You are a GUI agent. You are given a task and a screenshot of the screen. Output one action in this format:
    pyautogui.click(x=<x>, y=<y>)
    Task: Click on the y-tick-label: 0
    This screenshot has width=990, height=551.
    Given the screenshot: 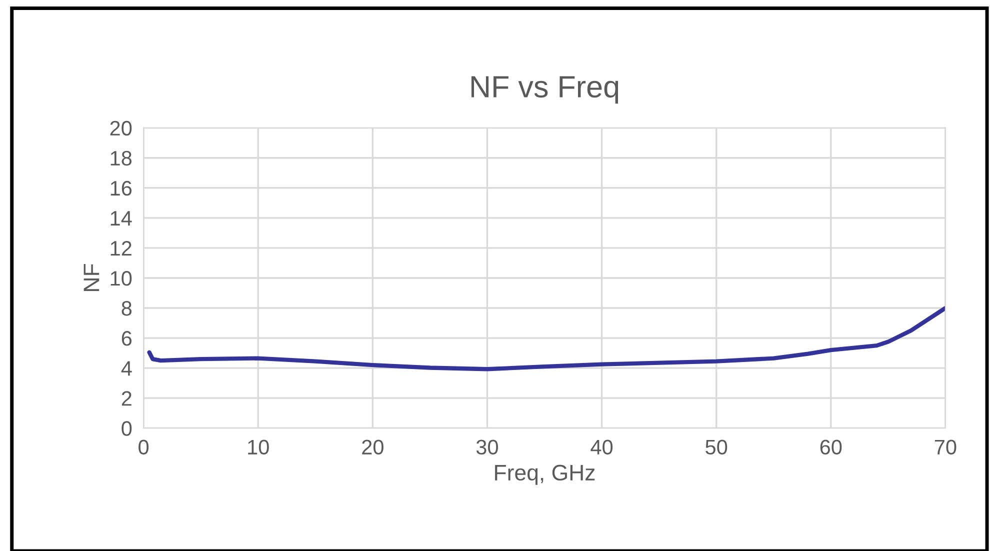 What is the action you would take?
    pyautogui.click(x=127, y=428)
    